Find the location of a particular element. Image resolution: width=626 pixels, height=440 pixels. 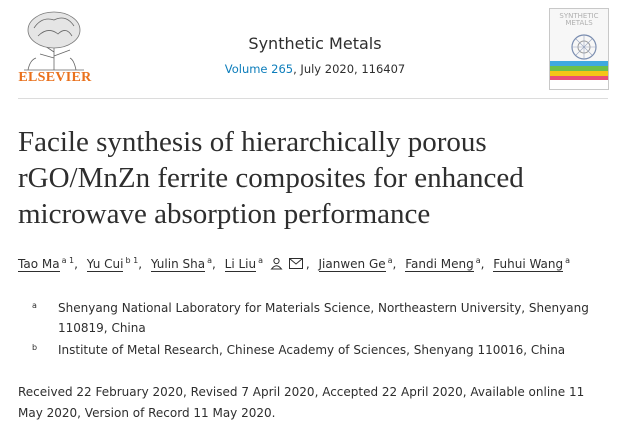

header-divider is located at coordinates (313, 98).